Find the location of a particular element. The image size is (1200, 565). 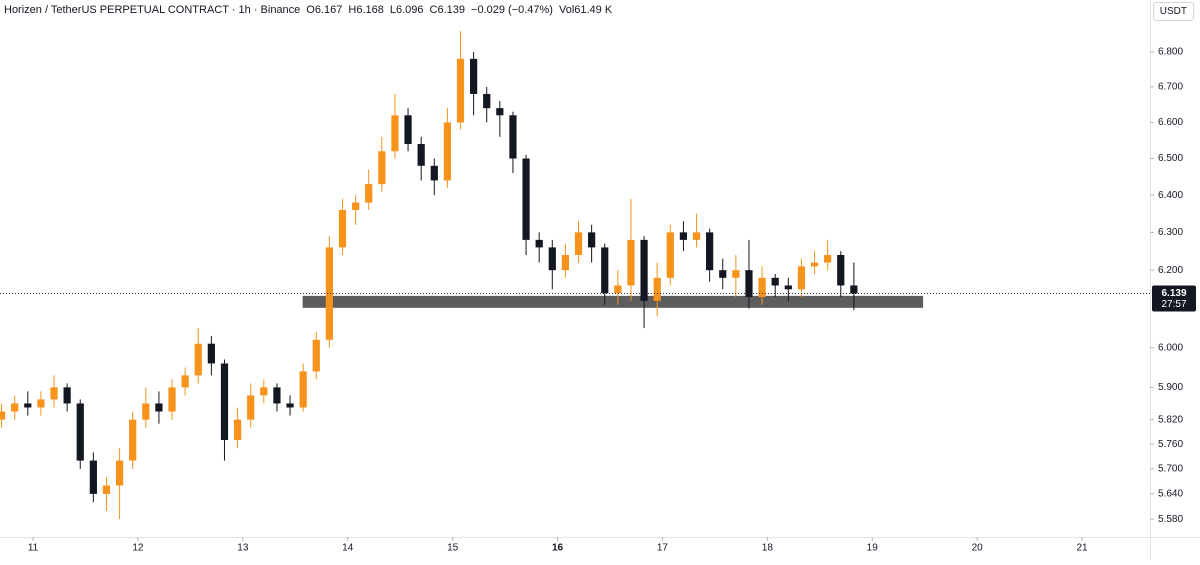

y-tick-label: 5.700 is located at coordinates (1170, 469).